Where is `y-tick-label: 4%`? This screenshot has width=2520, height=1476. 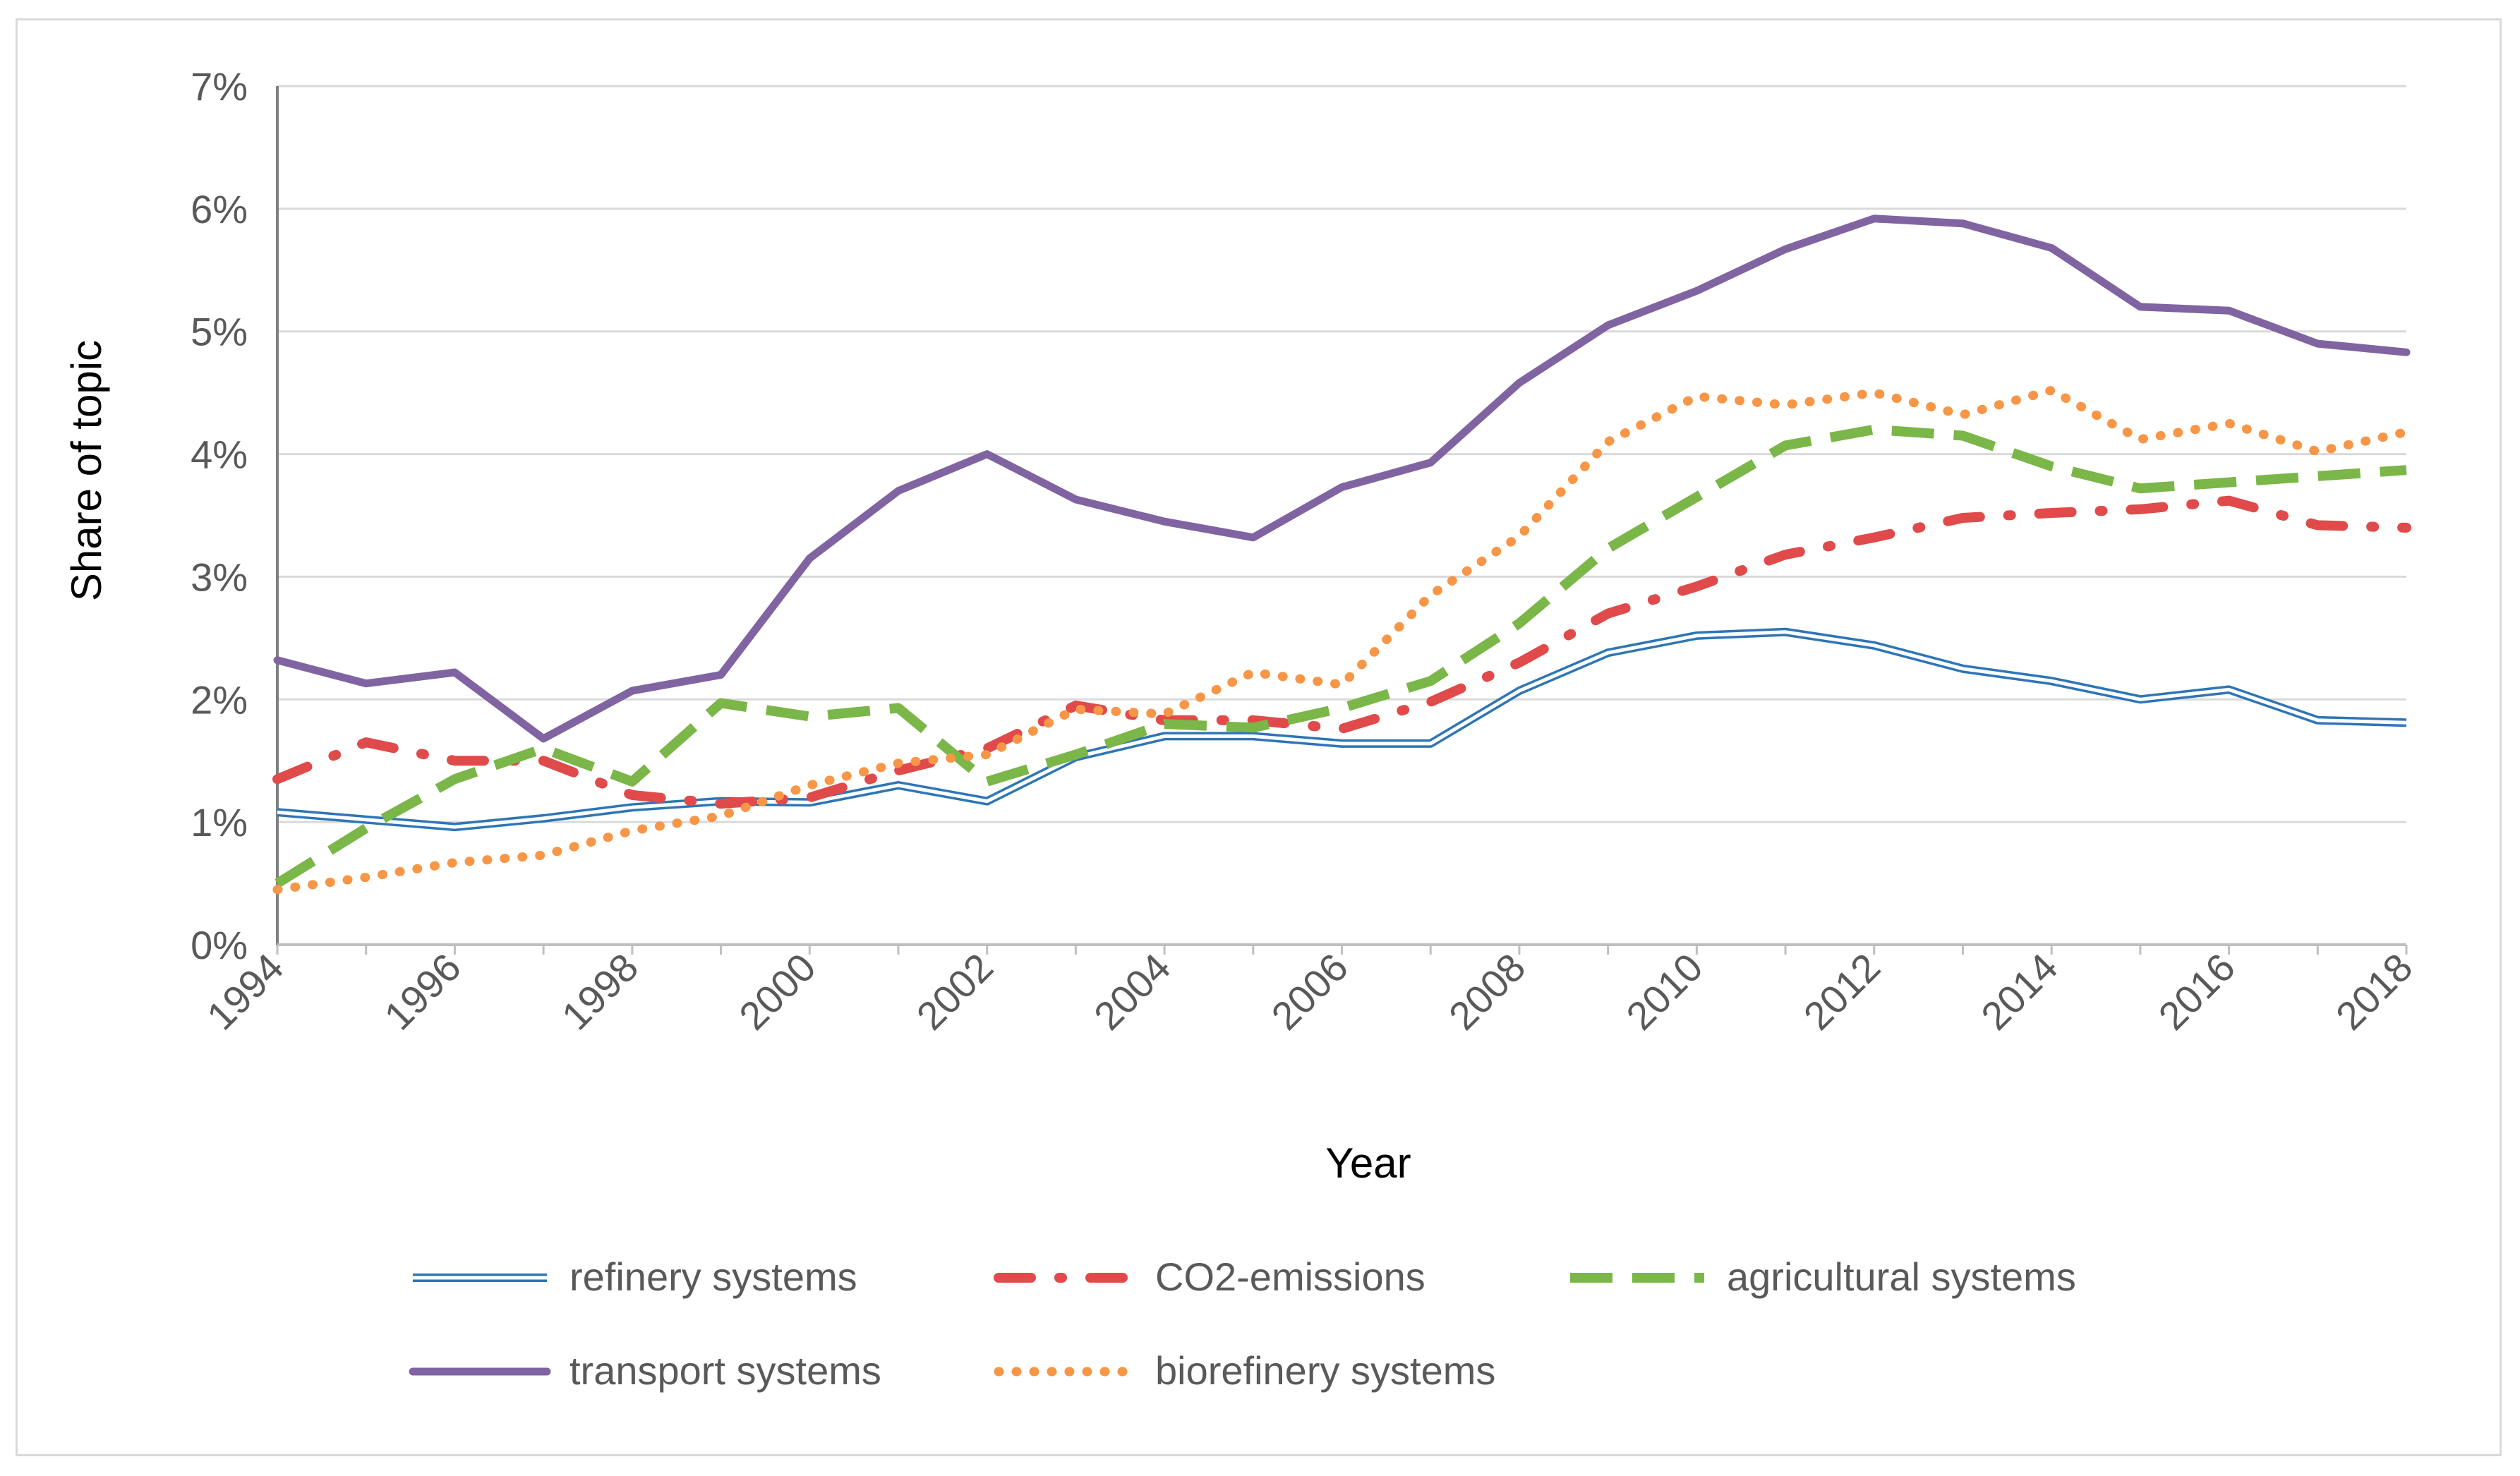 y-tick-label: 4% is located at coordinates (220, 454).